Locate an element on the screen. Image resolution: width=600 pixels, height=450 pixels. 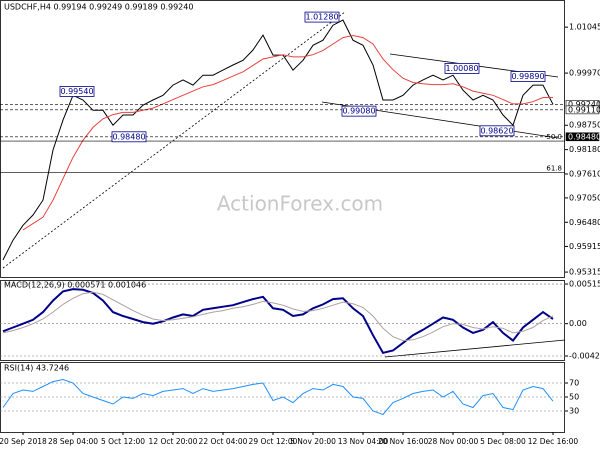
y-tick-label: 0.97610 is located at coordinates (584, 173).